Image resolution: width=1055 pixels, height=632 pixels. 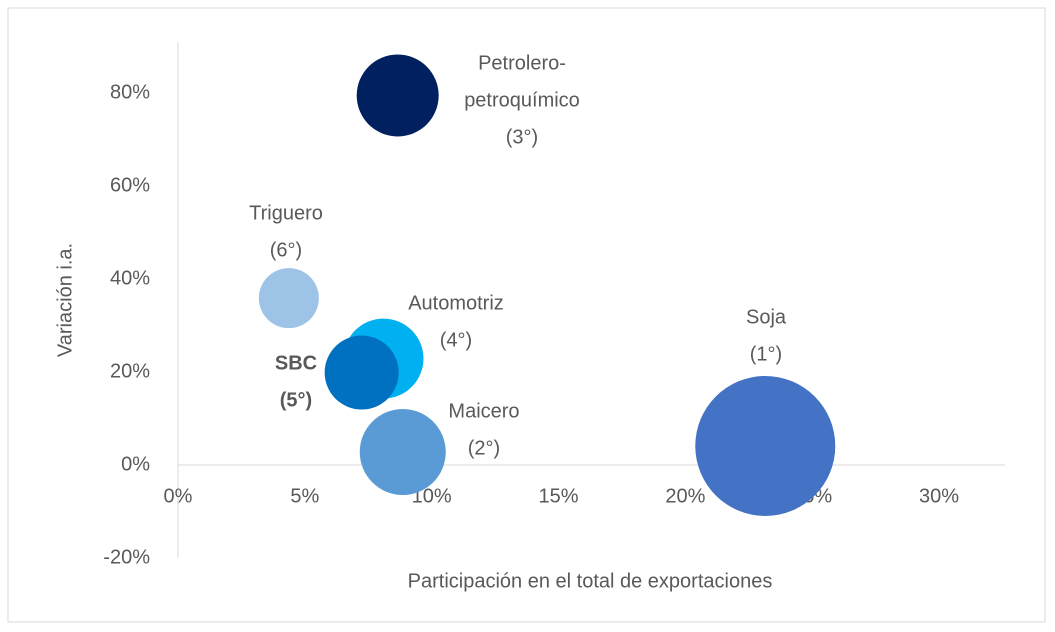 I want to click on bubble-label: (2°), so click(x=484, y=448).